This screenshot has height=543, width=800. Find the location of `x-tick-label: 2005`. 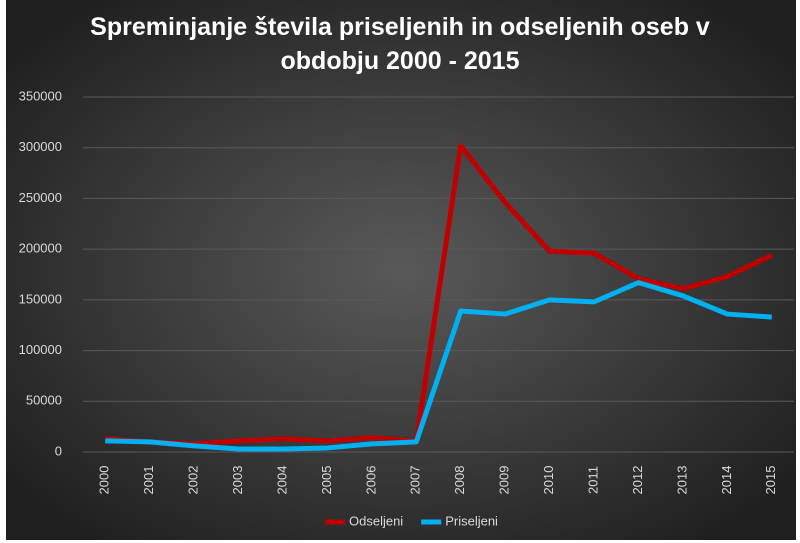

x-tick-label: 2005 is located at coordinates (326, 480).